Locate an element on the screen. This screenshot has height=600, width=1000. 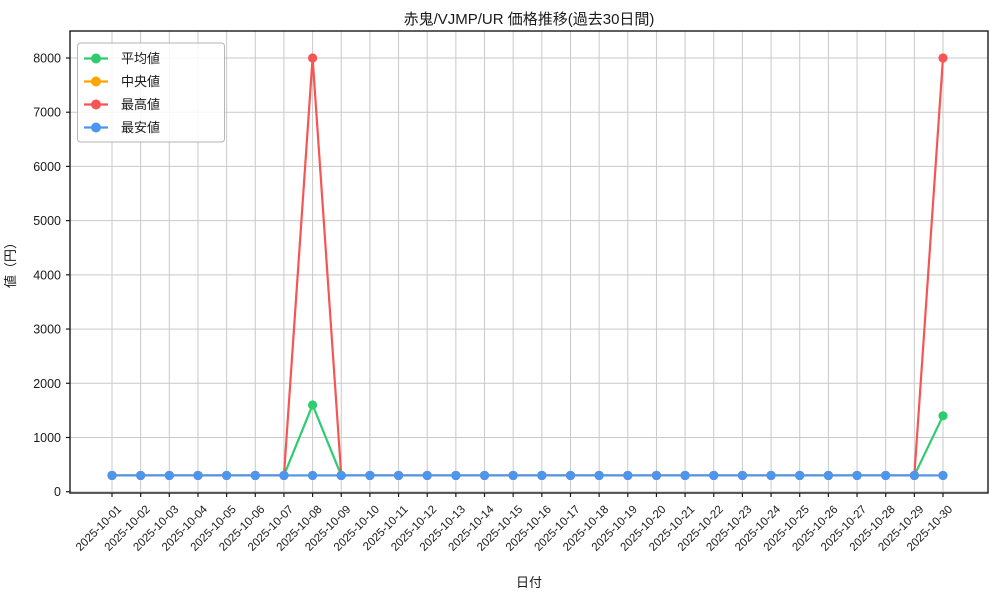
y-tick-label: 1000 is located at coordinates (47, 438).